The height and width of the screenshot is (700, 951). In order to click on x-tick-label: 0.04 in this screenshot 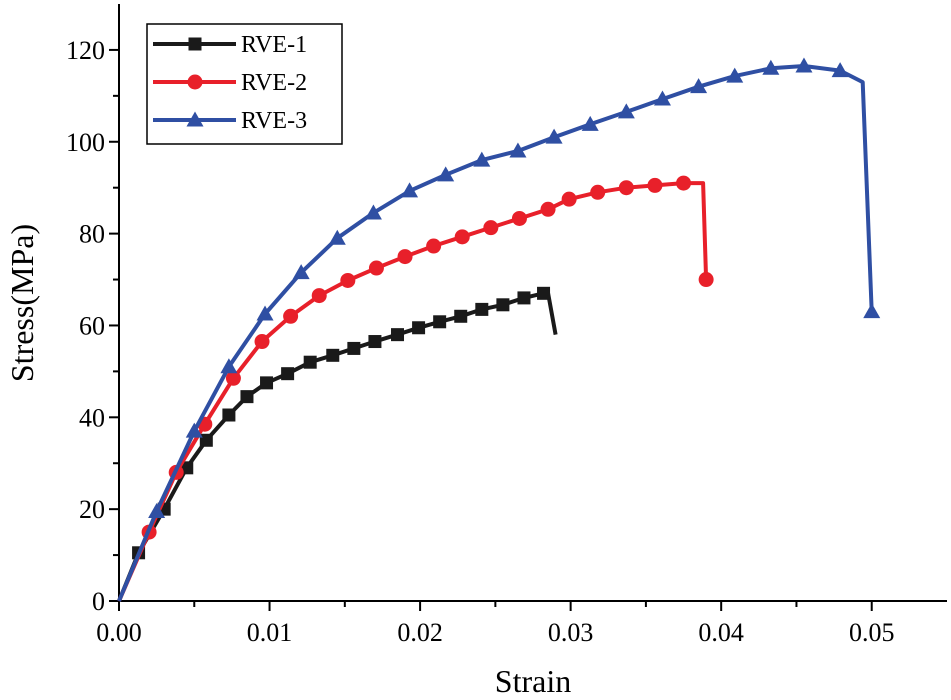, I will do `click(721, 632)`.